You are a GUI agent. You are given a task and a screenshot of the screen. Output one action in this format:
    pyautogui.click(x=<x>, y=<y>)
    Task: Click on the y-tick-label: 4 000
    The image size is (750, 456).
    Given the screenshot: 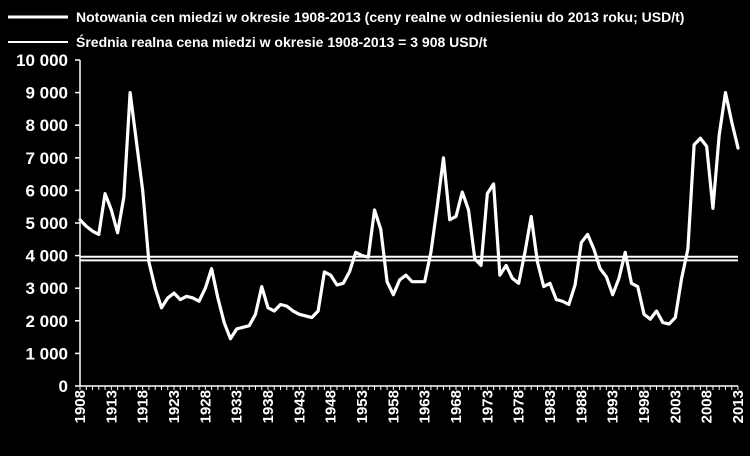 What is the action you would take?
    pyautogui.click(x=46, y=256)
    